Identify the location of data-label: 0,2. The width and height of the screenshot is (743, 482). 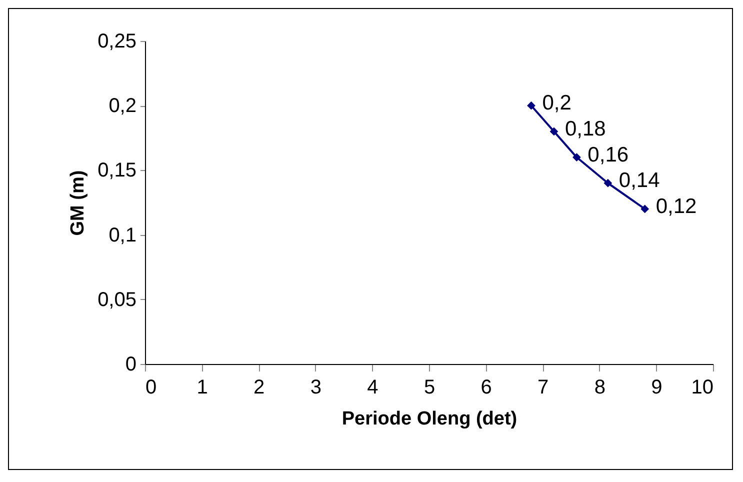
(557, 103).